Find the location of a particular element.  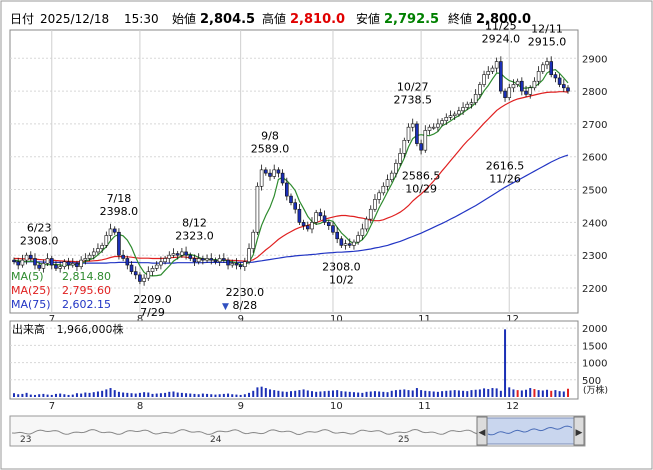

navigator-selection is located at coordinates (530, 431).